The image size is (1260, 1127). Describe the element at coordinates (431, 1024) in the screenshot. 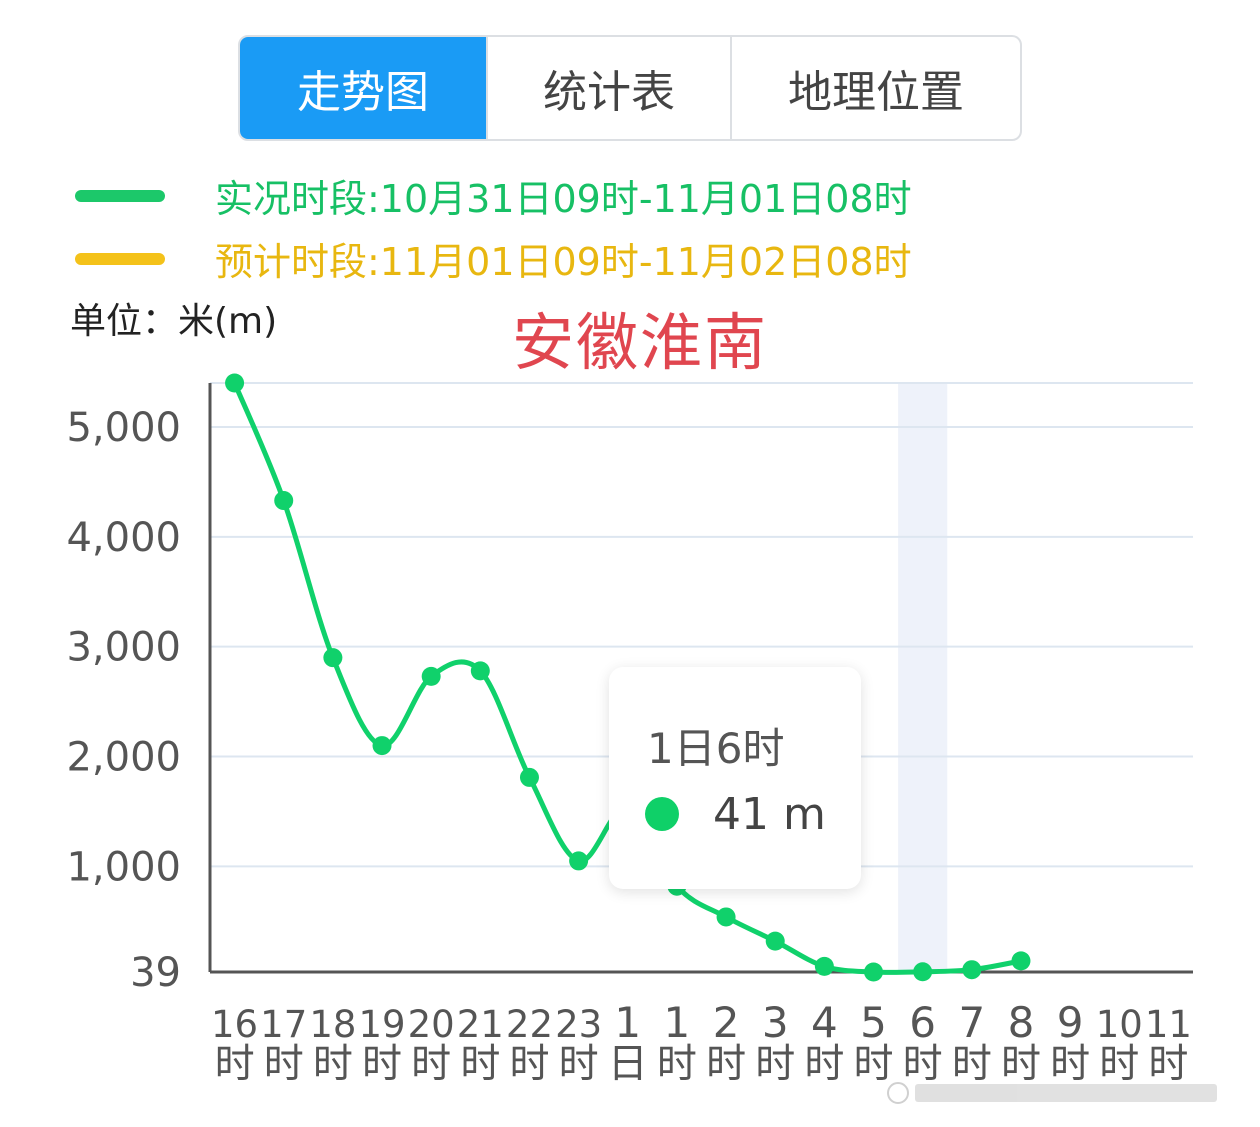

I see `x-tick-label: 20` at that location.